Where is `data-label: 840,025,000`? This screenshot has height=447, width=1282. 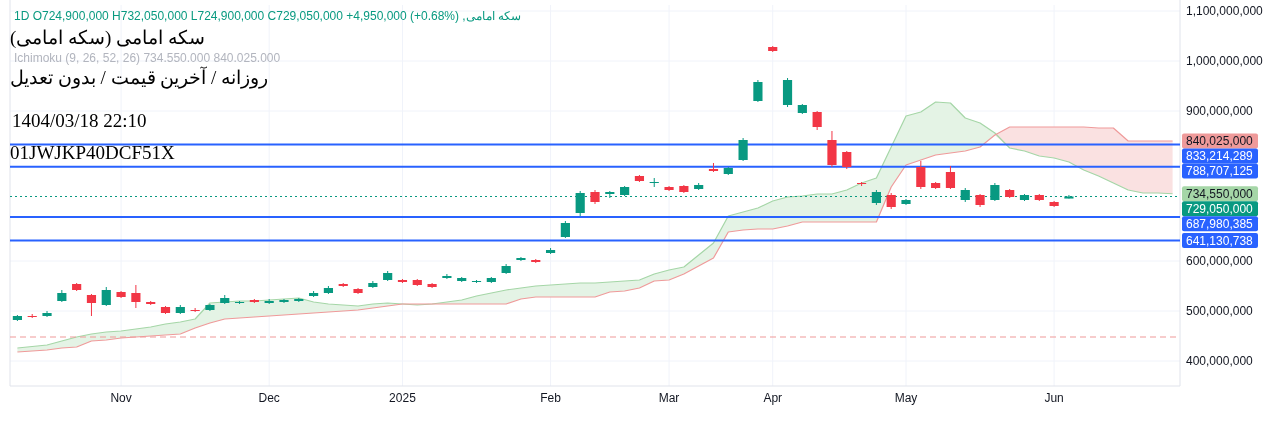 data-label: 840,025,000 is located at coordinates (1220, 141).